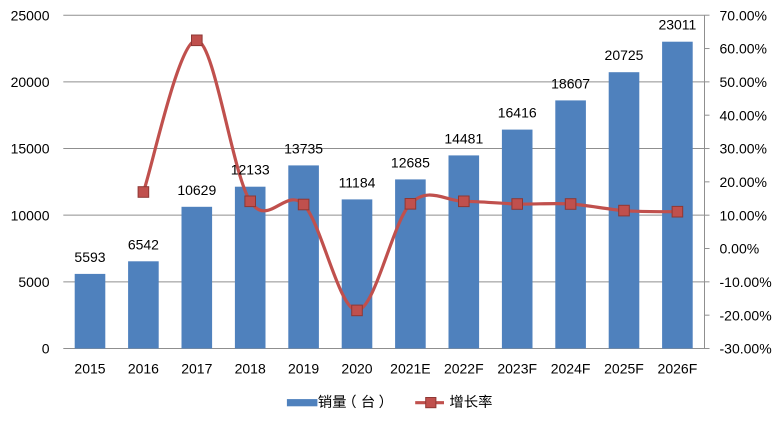  I want to click on svg-text: 2019, so click(303, 368).